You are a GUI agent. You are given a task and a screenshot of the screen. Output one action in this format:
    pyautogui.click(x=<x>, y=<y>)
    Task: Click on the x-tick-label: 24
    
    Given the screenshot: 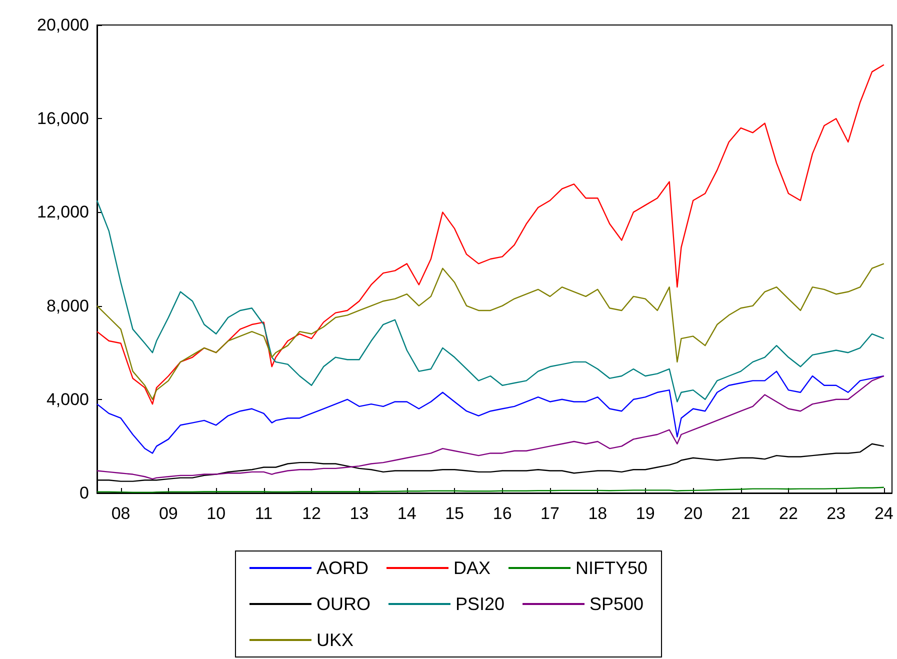 What is the action you would take?
    pyautogui.click(x=884, y=513)
    